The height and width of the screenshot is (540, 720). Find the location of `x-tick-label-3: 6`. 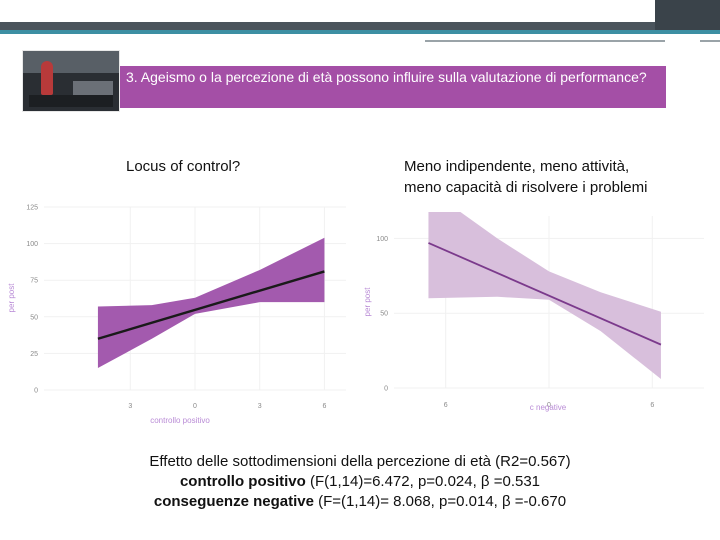

x-tick-label-3: 6 is located at coordinates (324, 406).